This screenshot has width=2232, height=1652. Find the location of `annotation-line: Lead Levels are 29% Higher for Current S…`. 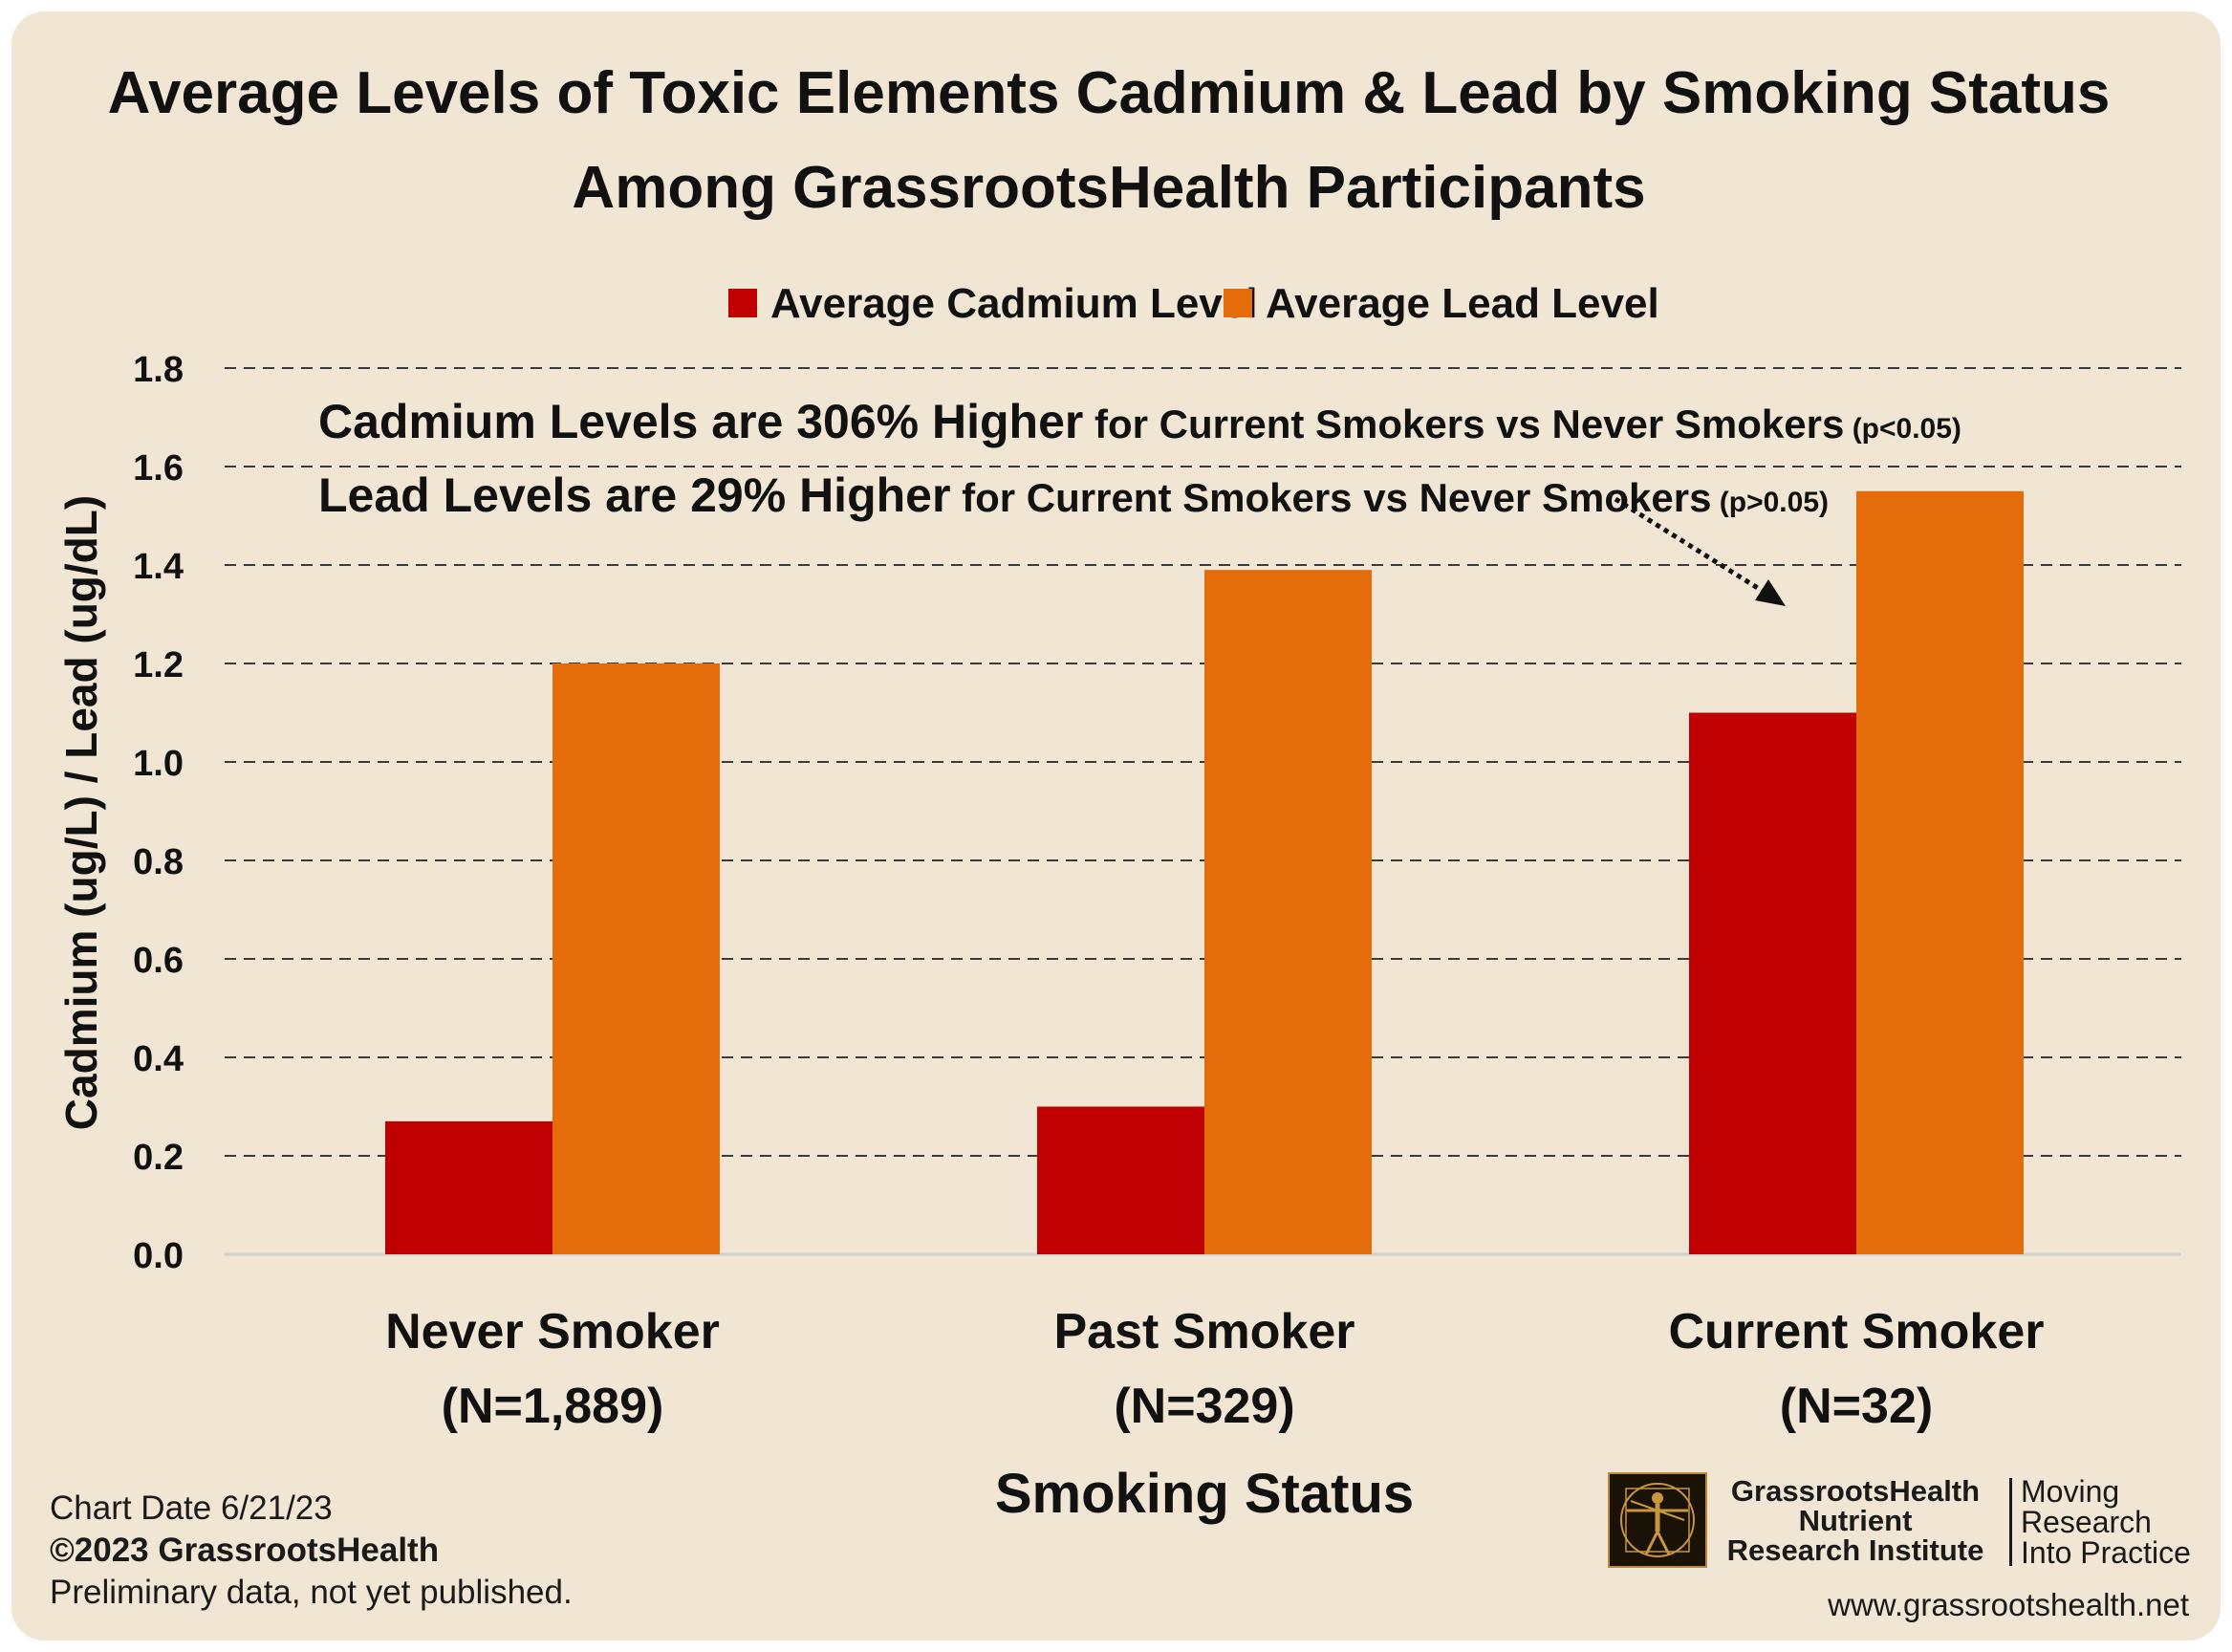

annotation-line: Lead Levels are 29% Higher for Current S… is located at coordinates (1073, 495).